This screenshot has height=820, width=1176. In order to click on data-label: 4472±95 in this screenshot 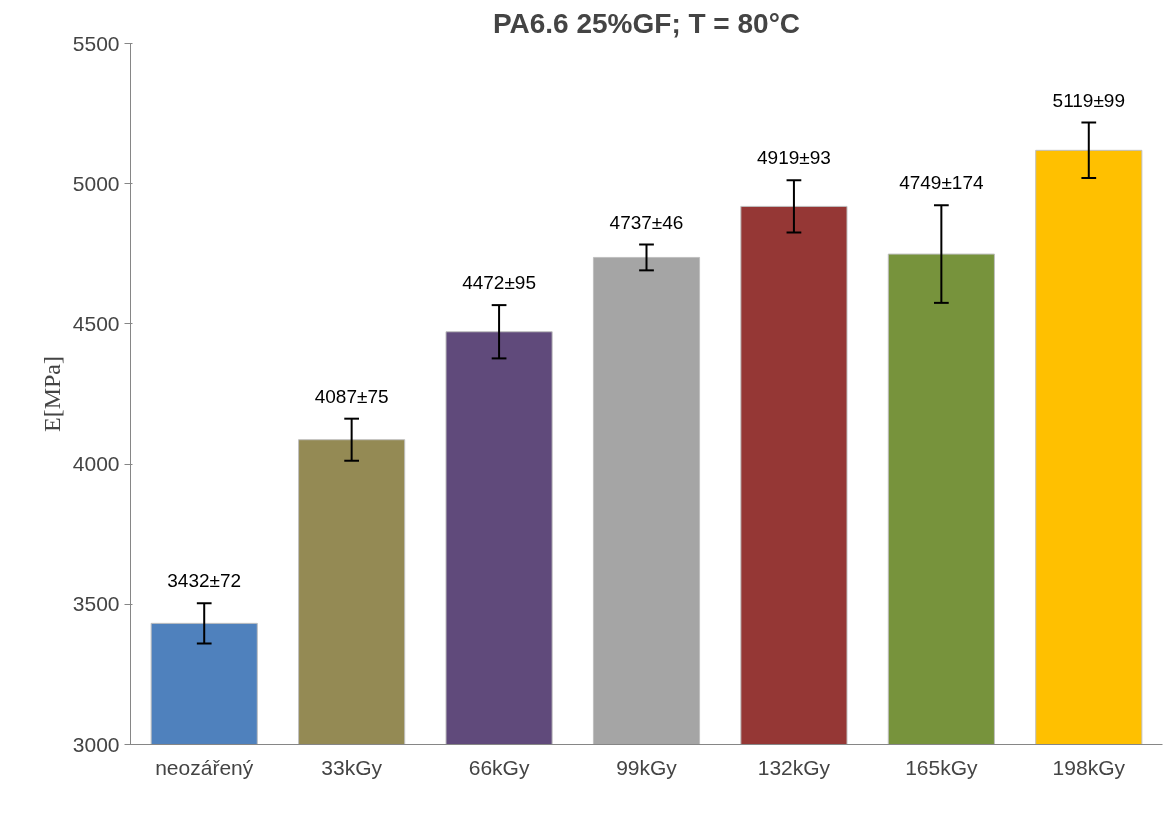, I will do `click(499, 283)`.